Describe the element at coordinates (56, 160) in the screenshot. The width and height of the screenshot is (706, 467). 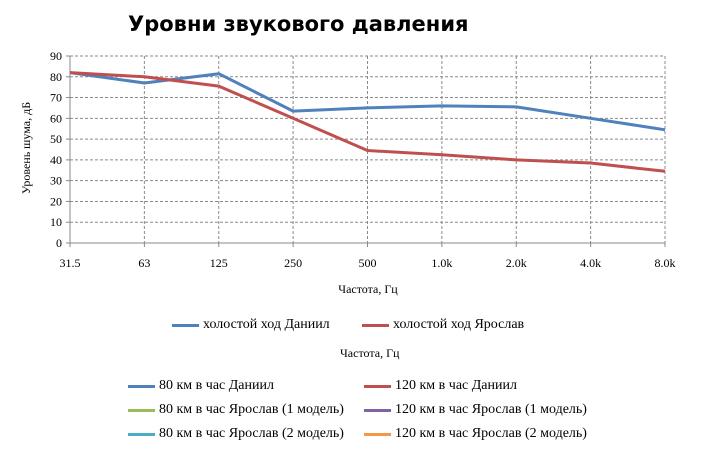
I see `y-tick-label: 40` at that location.